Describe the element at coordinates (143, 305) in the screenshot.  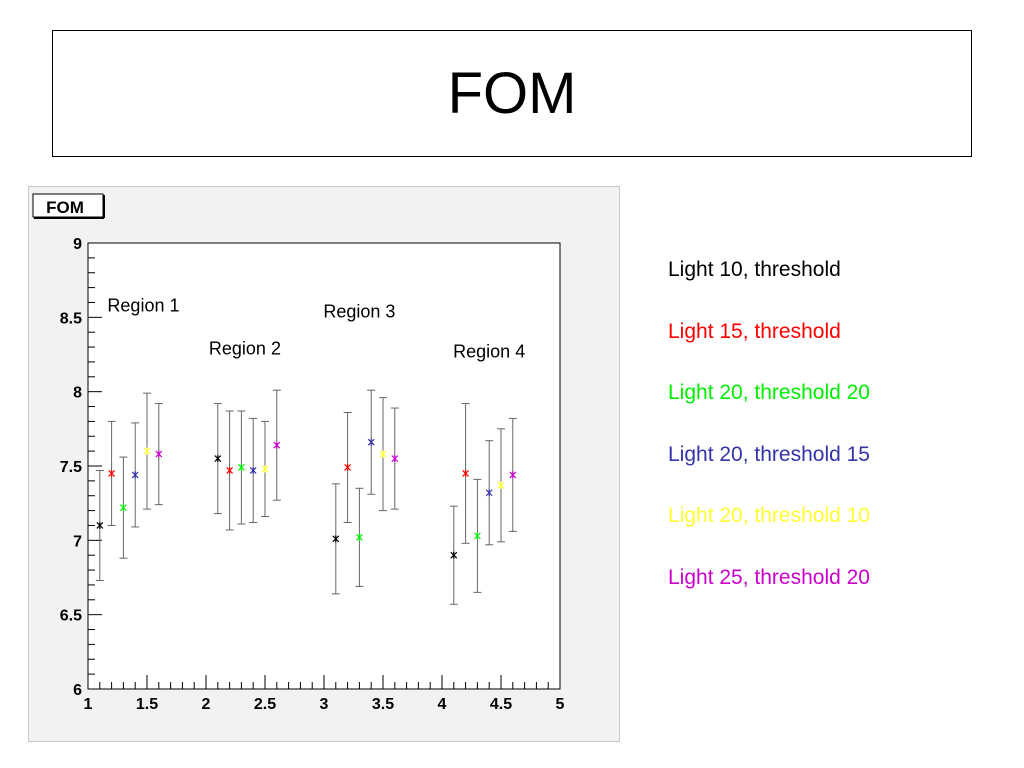
I see `region-label: Region 1` at that location.